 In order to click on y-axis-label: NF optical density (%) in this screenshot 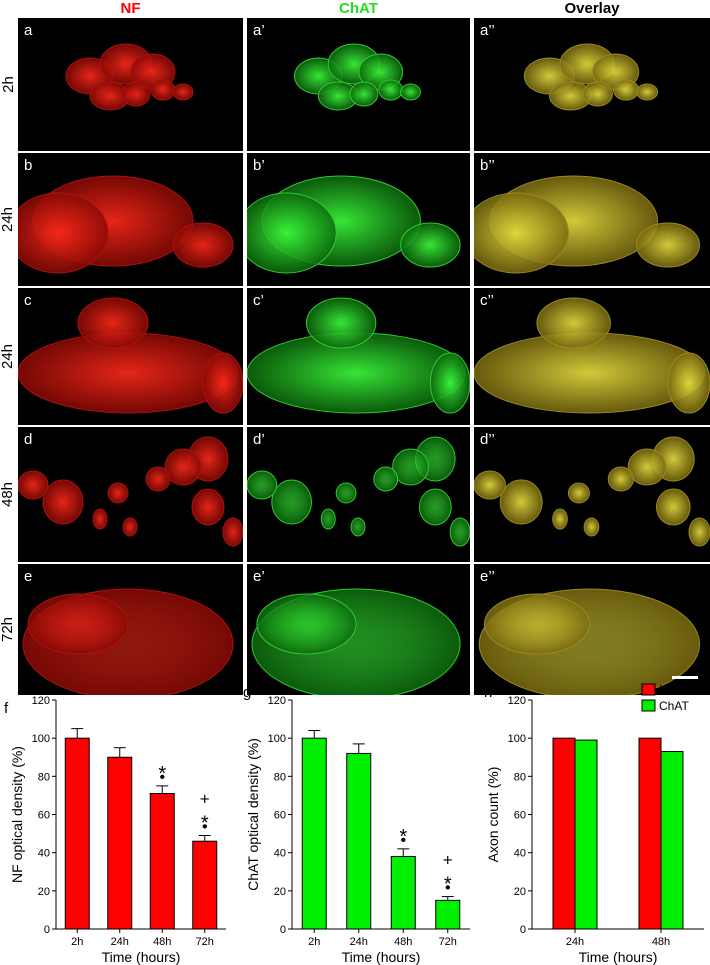, I will do `click(17, 814)`.